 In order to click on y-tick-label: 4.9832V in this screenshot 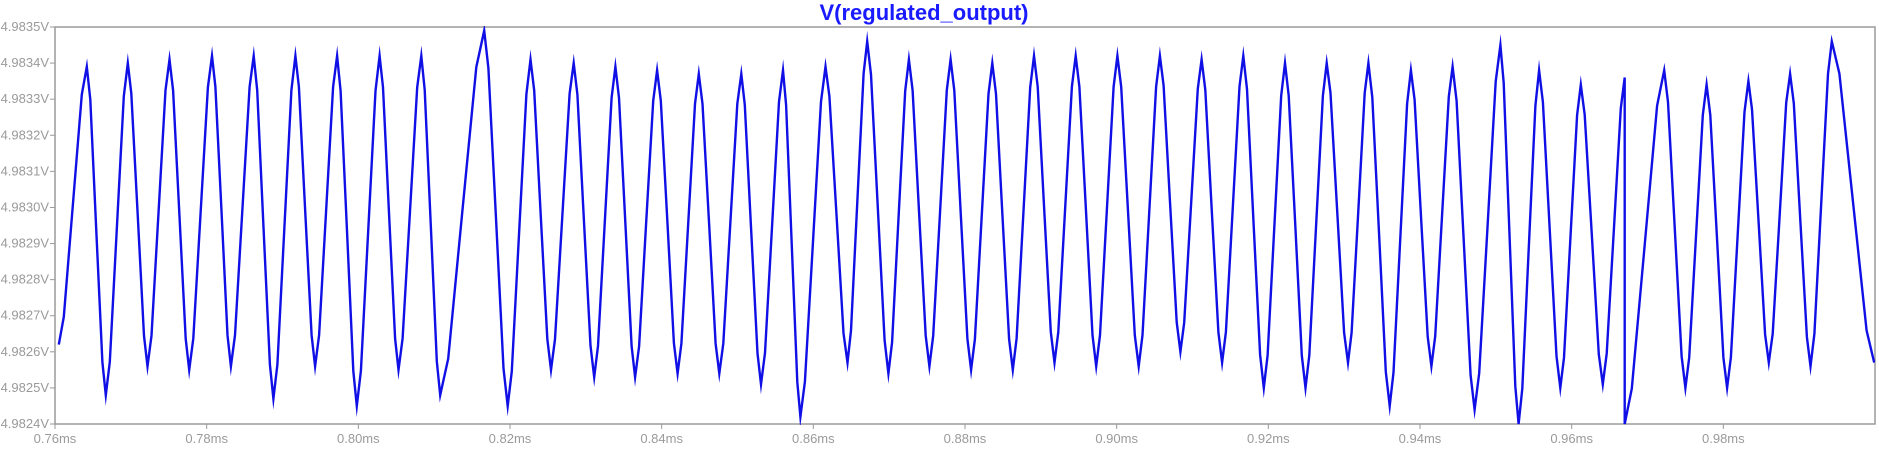, I will do `click(25, 134)`.